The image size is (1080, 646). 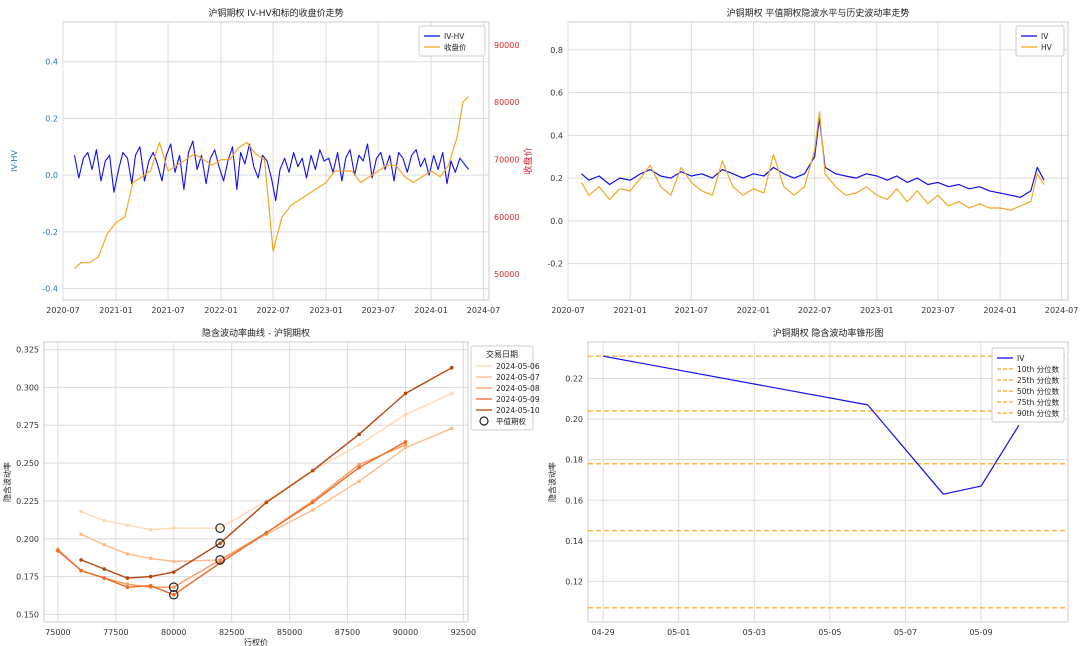 What do you see at coordinates (905, 632) in the screenshot?
I see `x-tick-label: 05-07` at bounding box center [905, 632].